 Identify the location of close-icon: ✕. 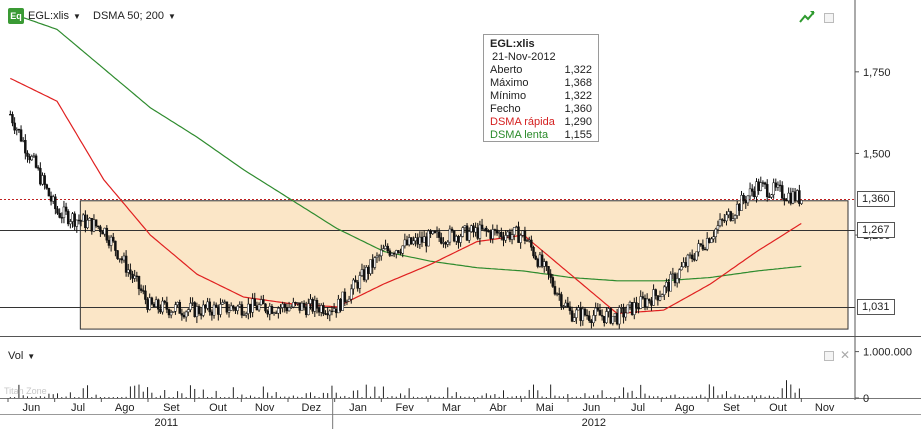
(845, 355).